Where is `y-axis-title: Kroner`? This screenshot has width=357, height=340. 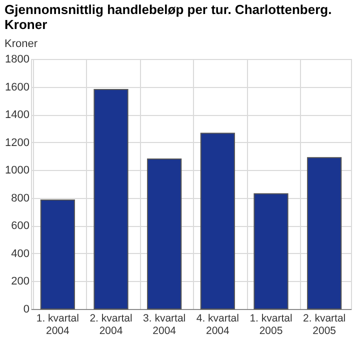
y-axis-title: Kroner is located at coordinates (21, 44).